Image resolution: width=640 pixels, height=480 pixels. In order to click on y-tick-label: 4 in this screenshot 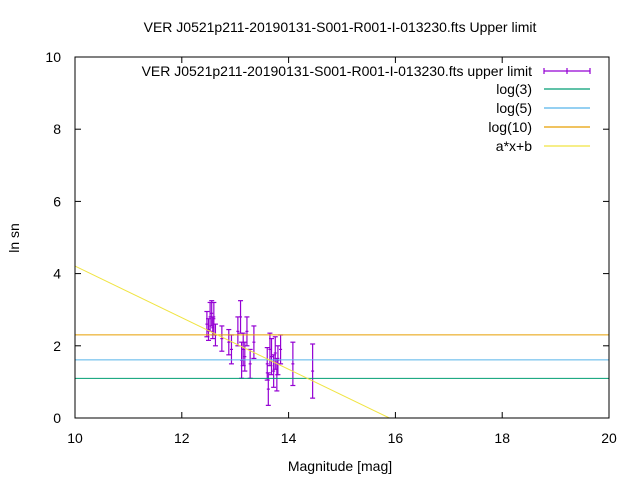, I will do `click(57, 274)`.